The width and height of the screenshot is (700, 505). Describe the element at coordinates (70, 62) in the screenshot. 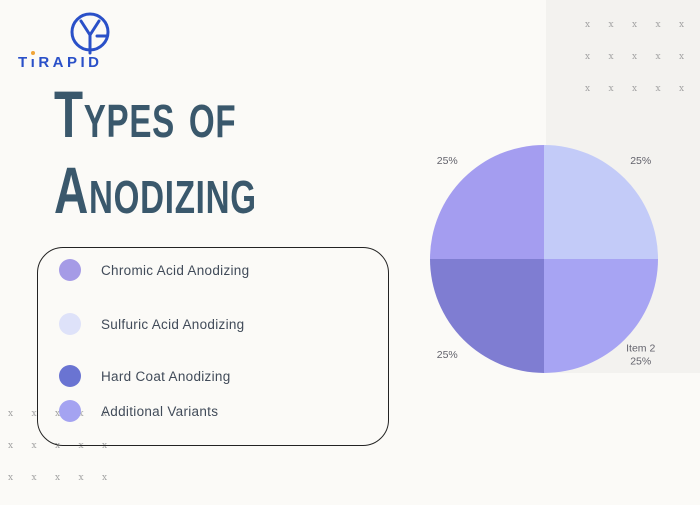

I see `logo-letters: RAPID` at that location.